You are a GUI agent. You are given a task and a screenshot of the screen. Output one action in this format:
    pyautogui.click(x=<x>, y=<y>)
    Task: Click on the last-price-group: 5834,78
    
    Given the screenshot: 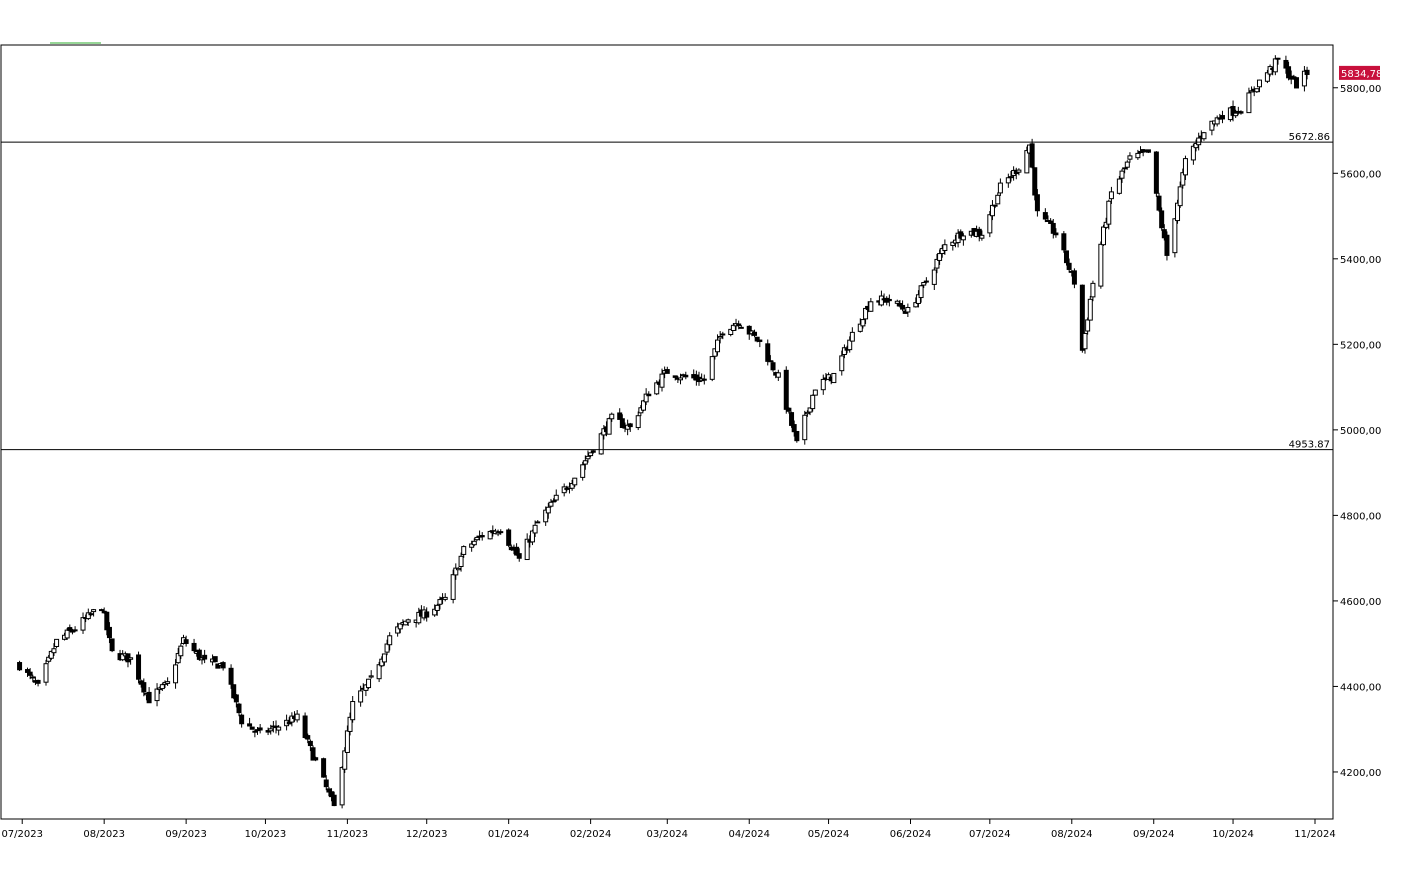 What is the action you would take?
    pyautogui.click(x=1360, y=72)
    